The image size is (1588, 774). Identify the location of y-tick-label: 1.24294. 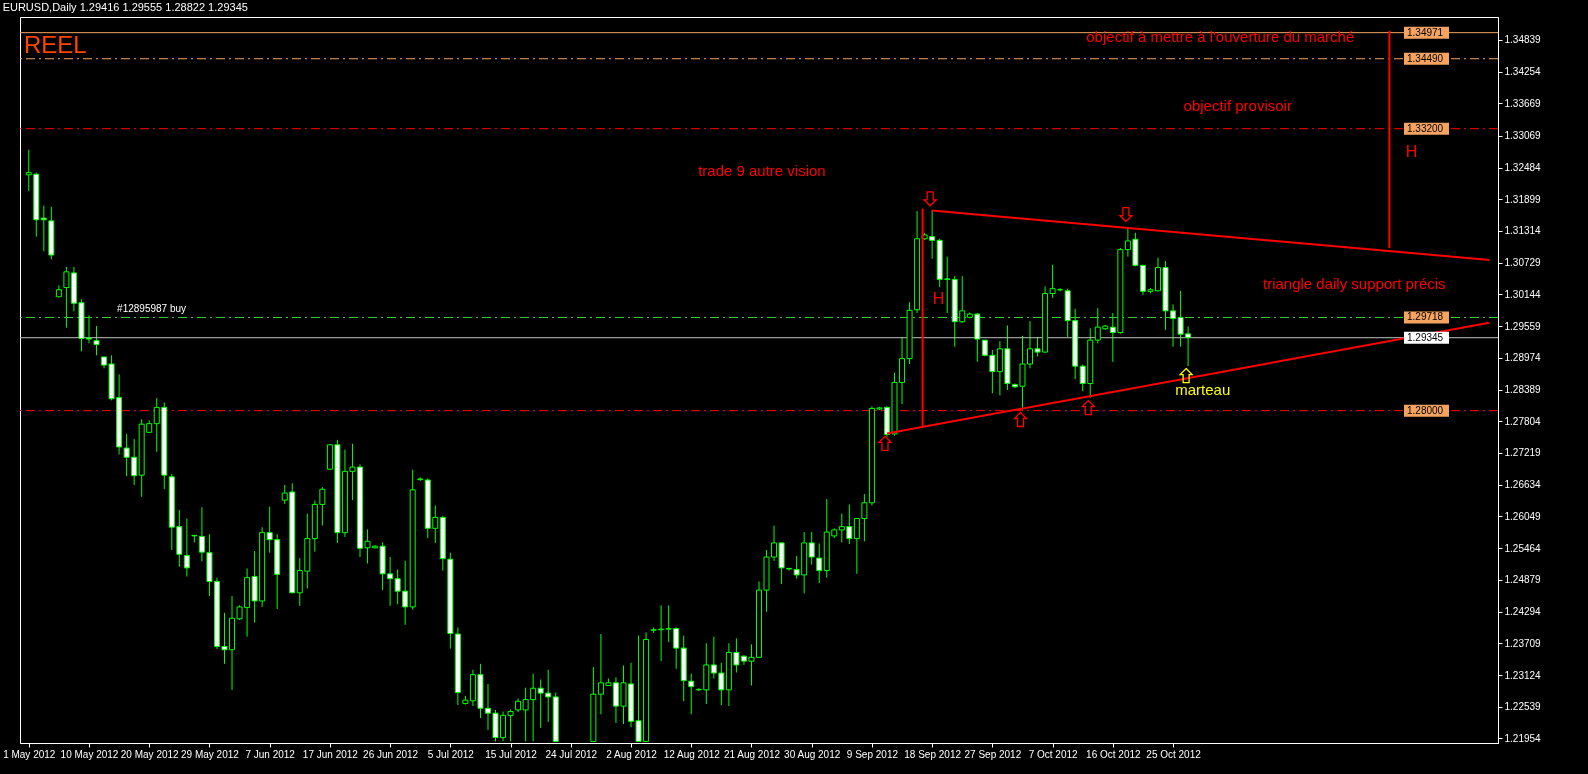
(1523, 612).